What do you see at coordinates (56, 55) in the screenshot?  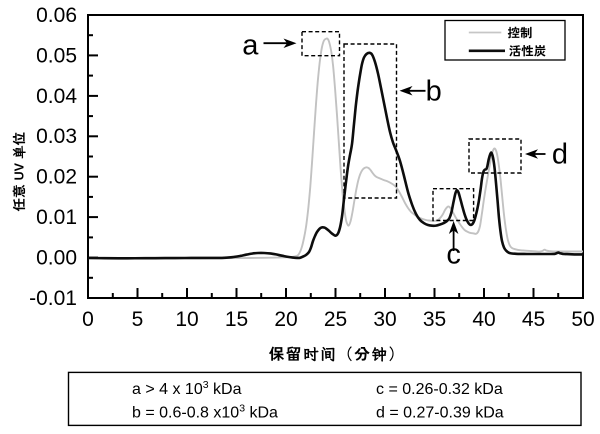 I see `svg-text: 0.05` at bounding box center [56, 55].